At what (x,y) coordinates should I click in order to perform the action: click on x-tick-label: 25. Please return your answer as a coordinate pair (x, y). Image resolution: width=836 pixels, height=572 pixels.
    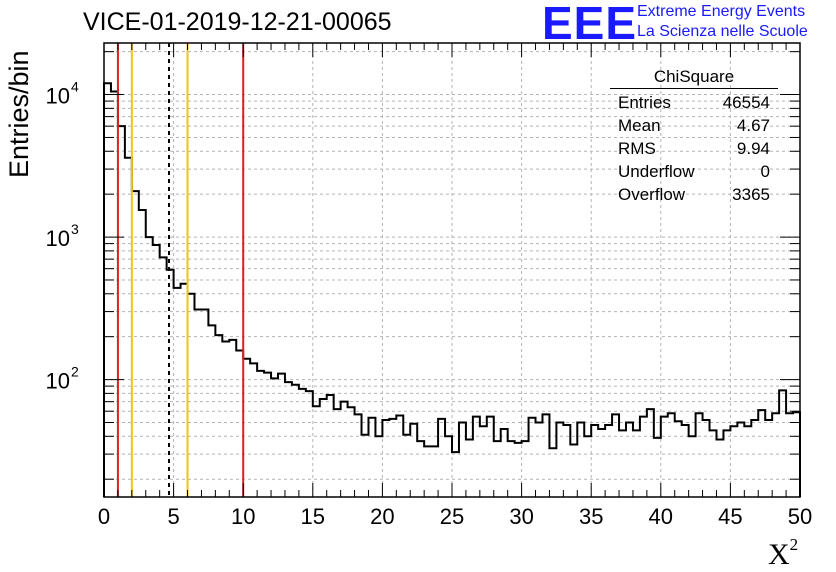
    Looking at the image, I should click on (452, 516).